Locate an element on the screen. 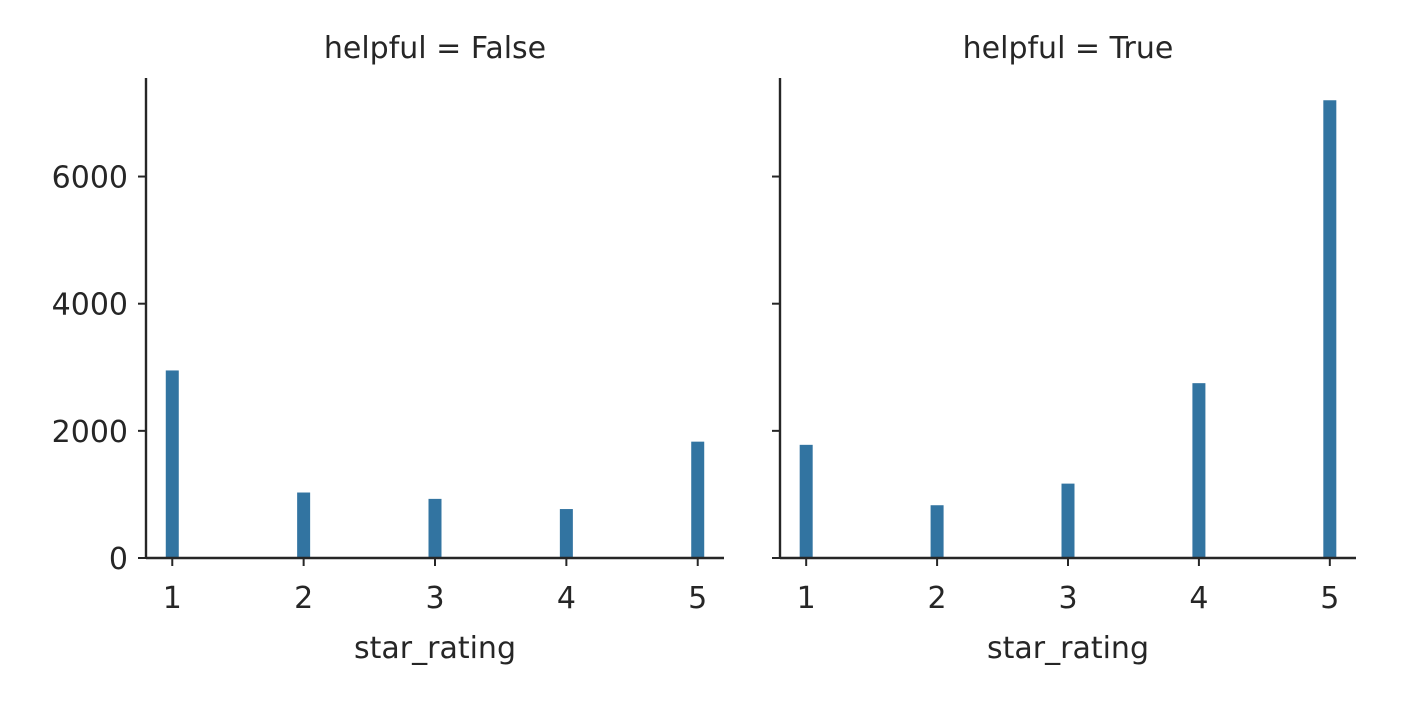 Image resolution: width=1420 pixels, height=706 pixels. y-tick-label: 0 is located at coordinates (118, 559).